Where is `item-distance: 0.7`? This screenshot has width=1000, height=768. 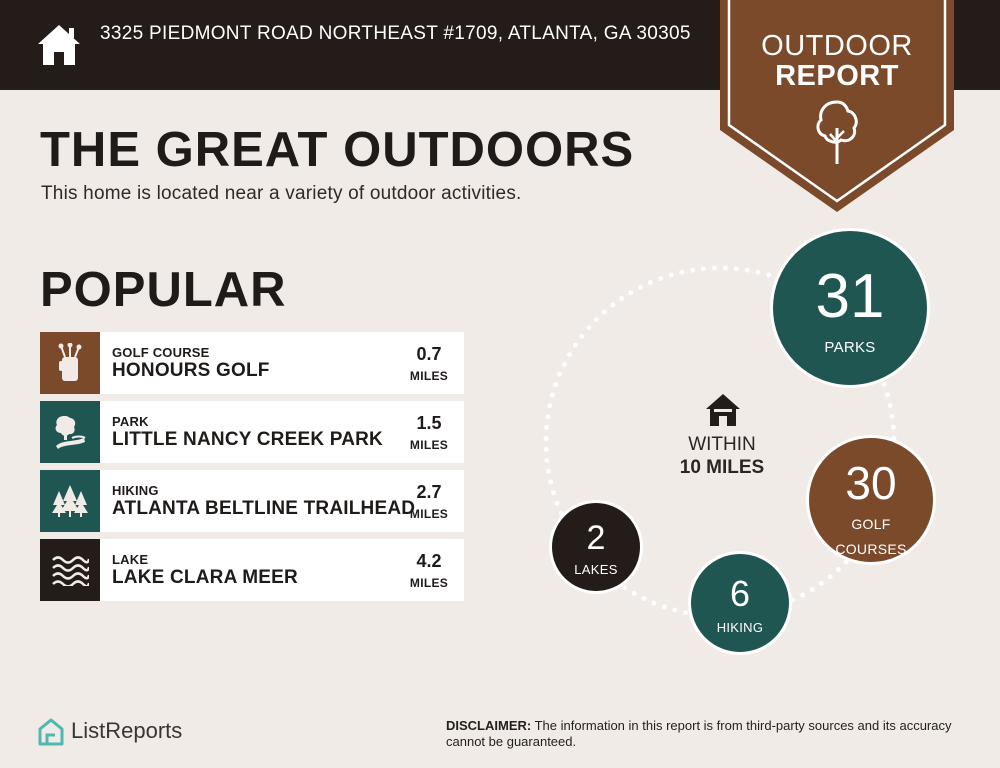
item-distance: 0.7 is located at coordinates (429, 354).